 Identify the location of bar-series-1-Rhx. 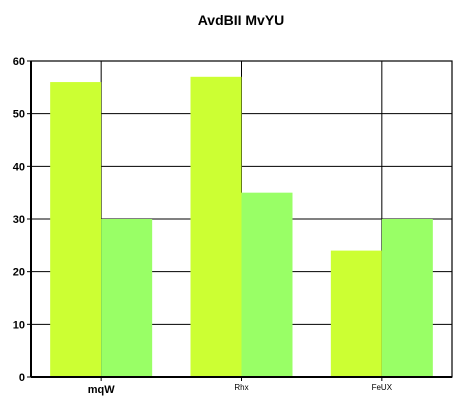
(216, 227).